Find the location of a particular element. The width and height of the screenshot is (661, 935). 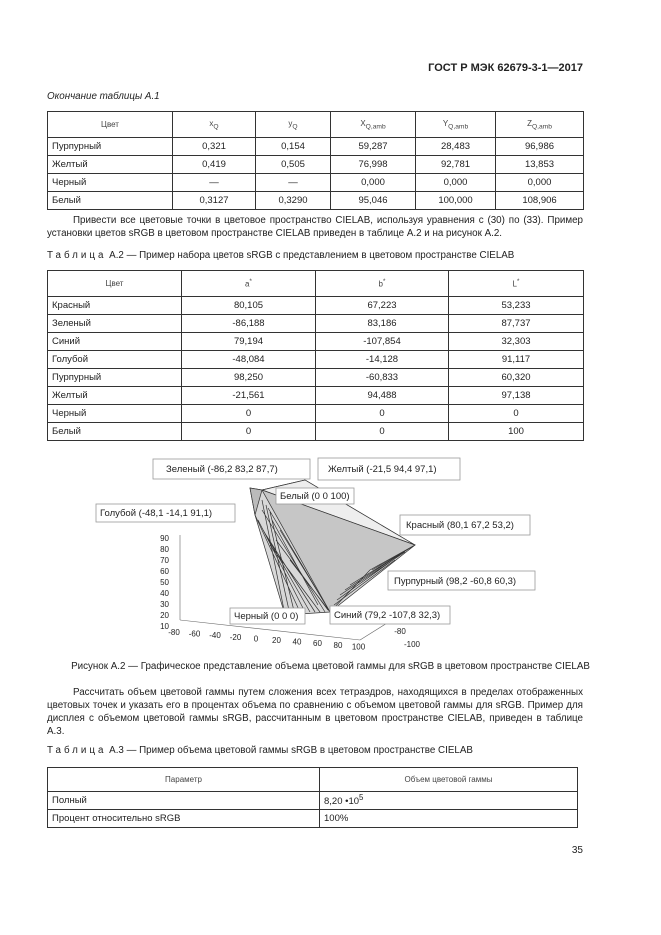

header-cell: ZQ,amb is located at coordinates (539, 124).